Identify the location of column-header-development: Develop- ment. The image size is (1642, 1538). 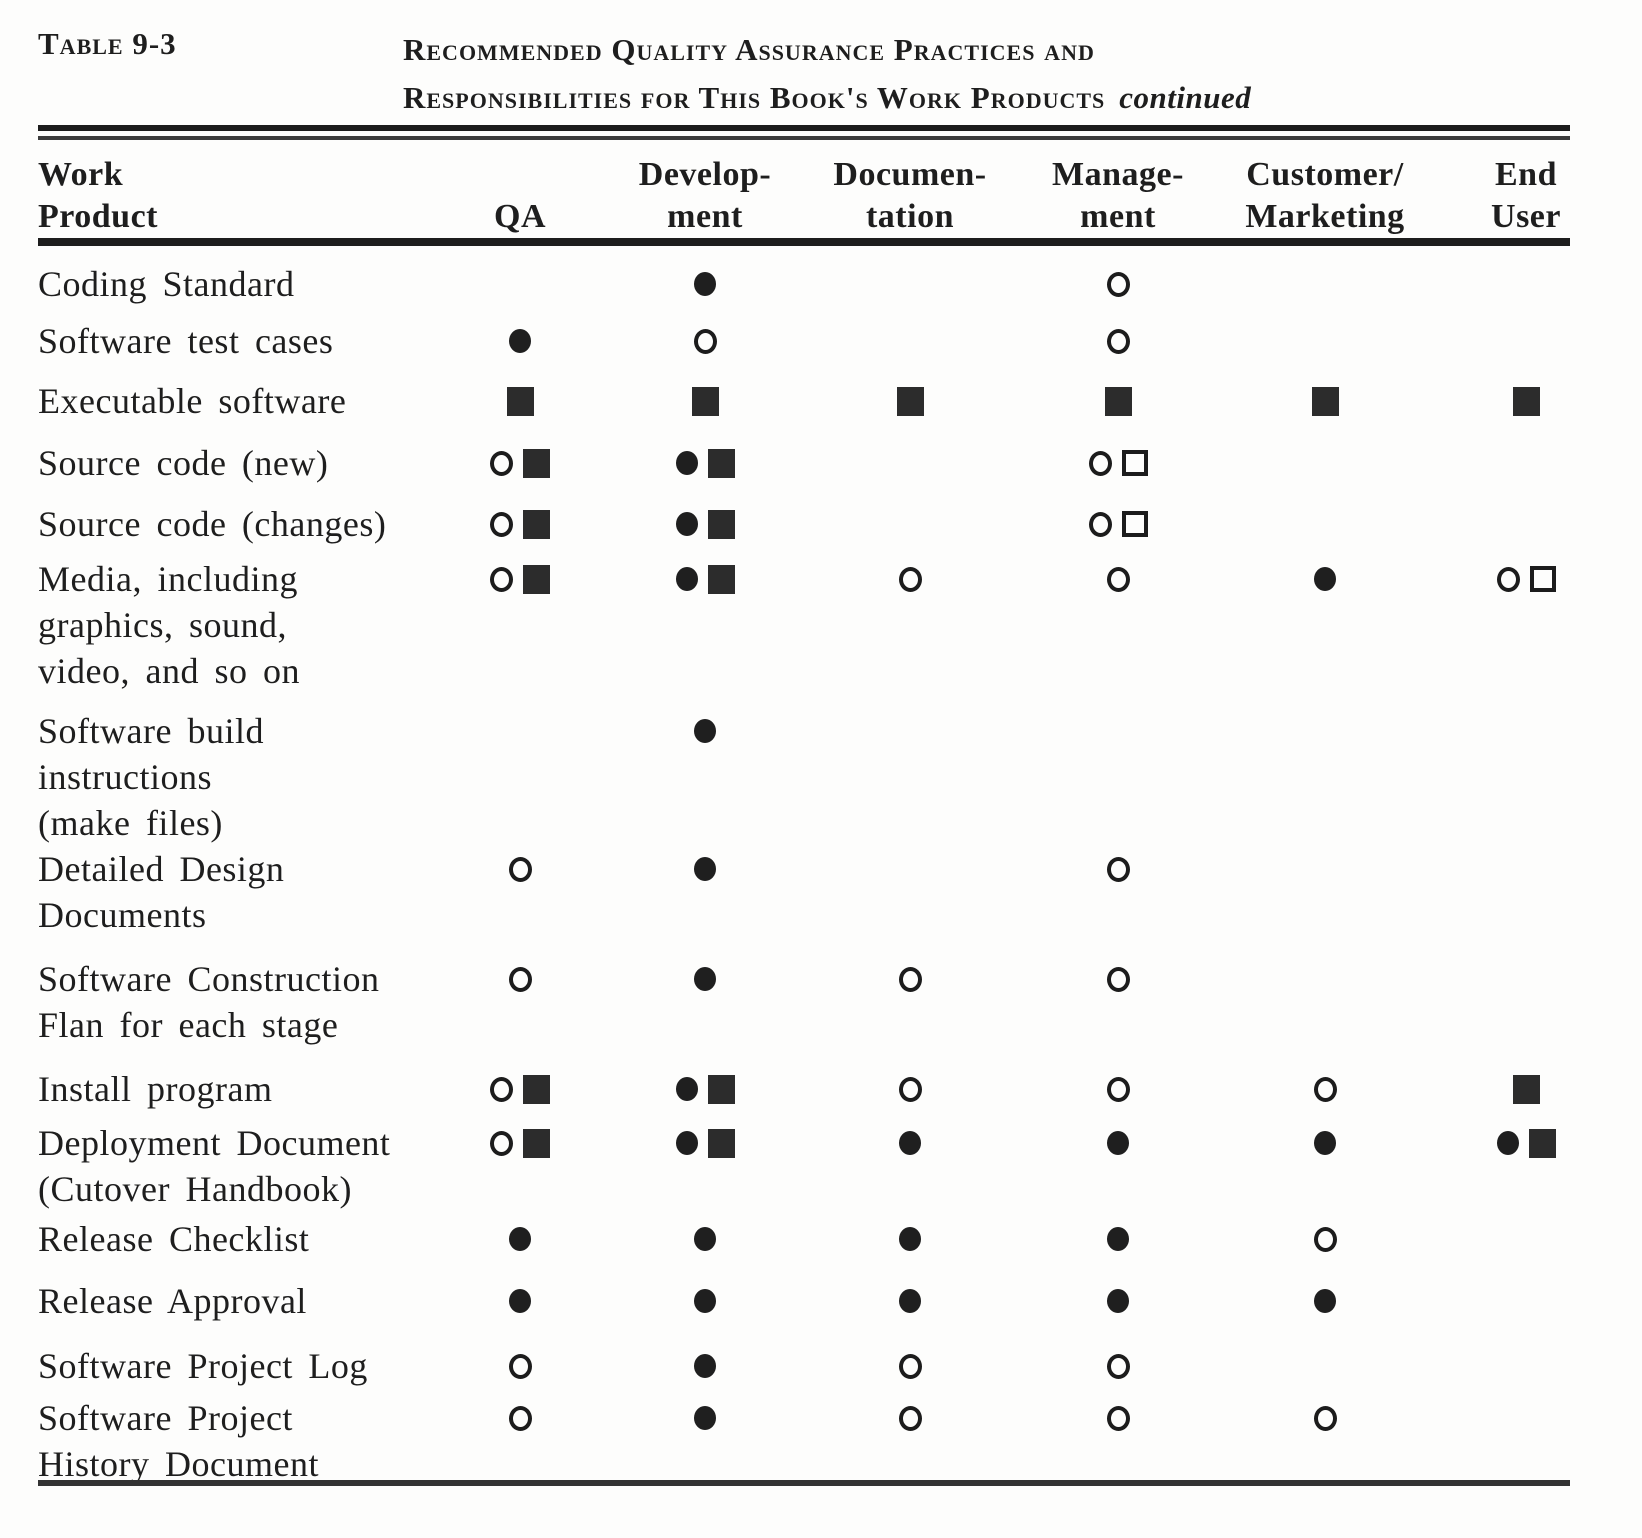
(705, 195).